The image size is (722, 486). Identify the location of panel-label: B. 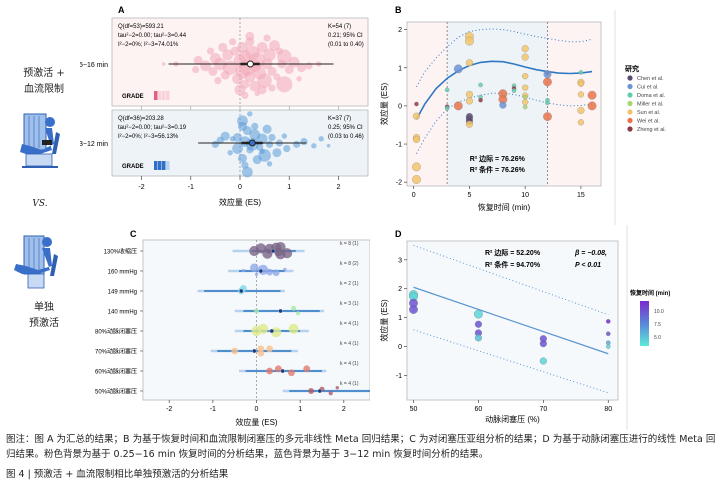
(398, 10).